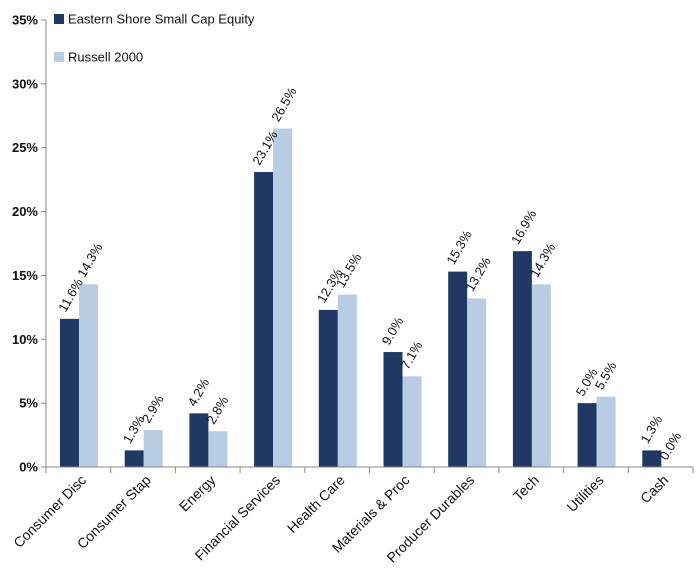  What do you see at coordinates (670, 446) in the screenshot?
I see `data-label: 0.0%` at bounding box center [670, 446].